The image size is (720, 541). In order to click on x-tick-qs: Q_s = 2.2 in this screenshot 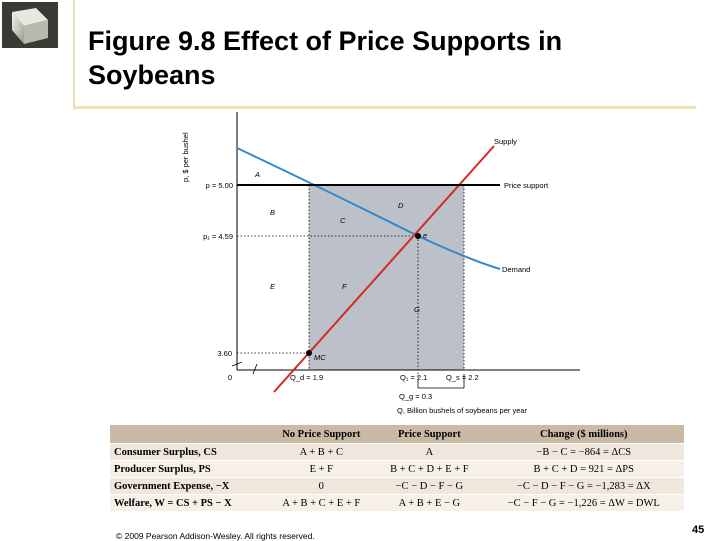, I will do `click(462, 377)`.